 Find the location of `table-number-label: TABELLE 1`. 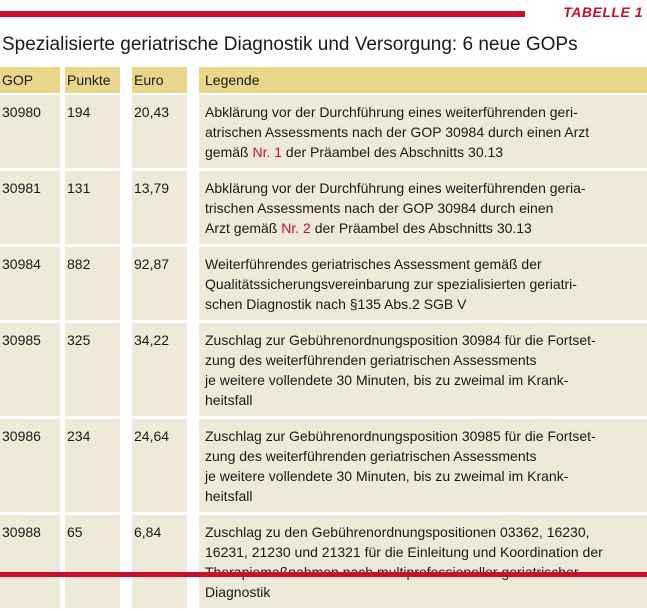

table-number-label: TABELLE 1 is located at coordinates (603, 12).